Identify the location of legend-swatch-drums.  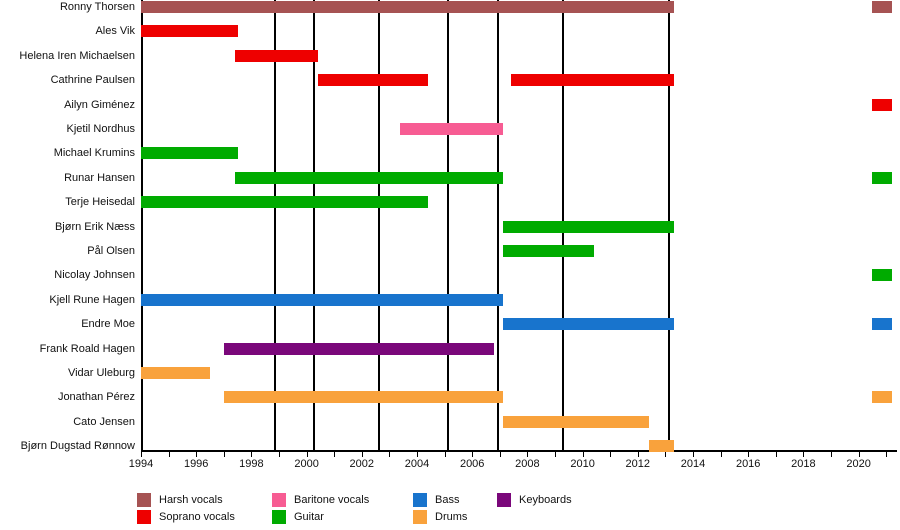
(420, 517).